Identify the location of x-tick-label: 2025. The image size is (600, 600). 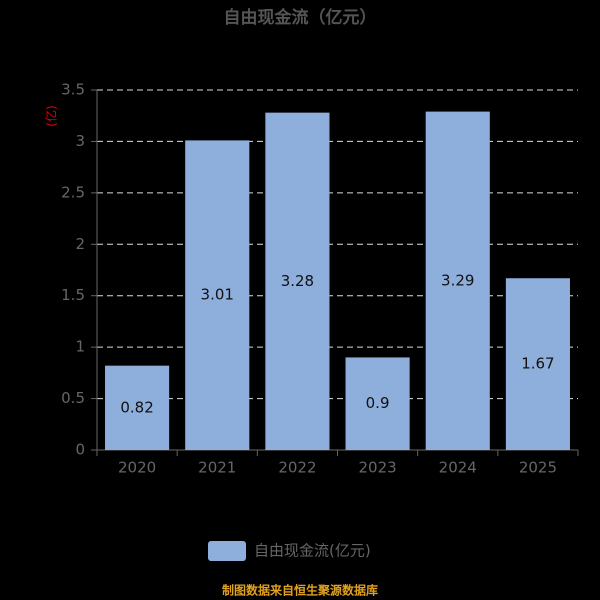
(538, 468).